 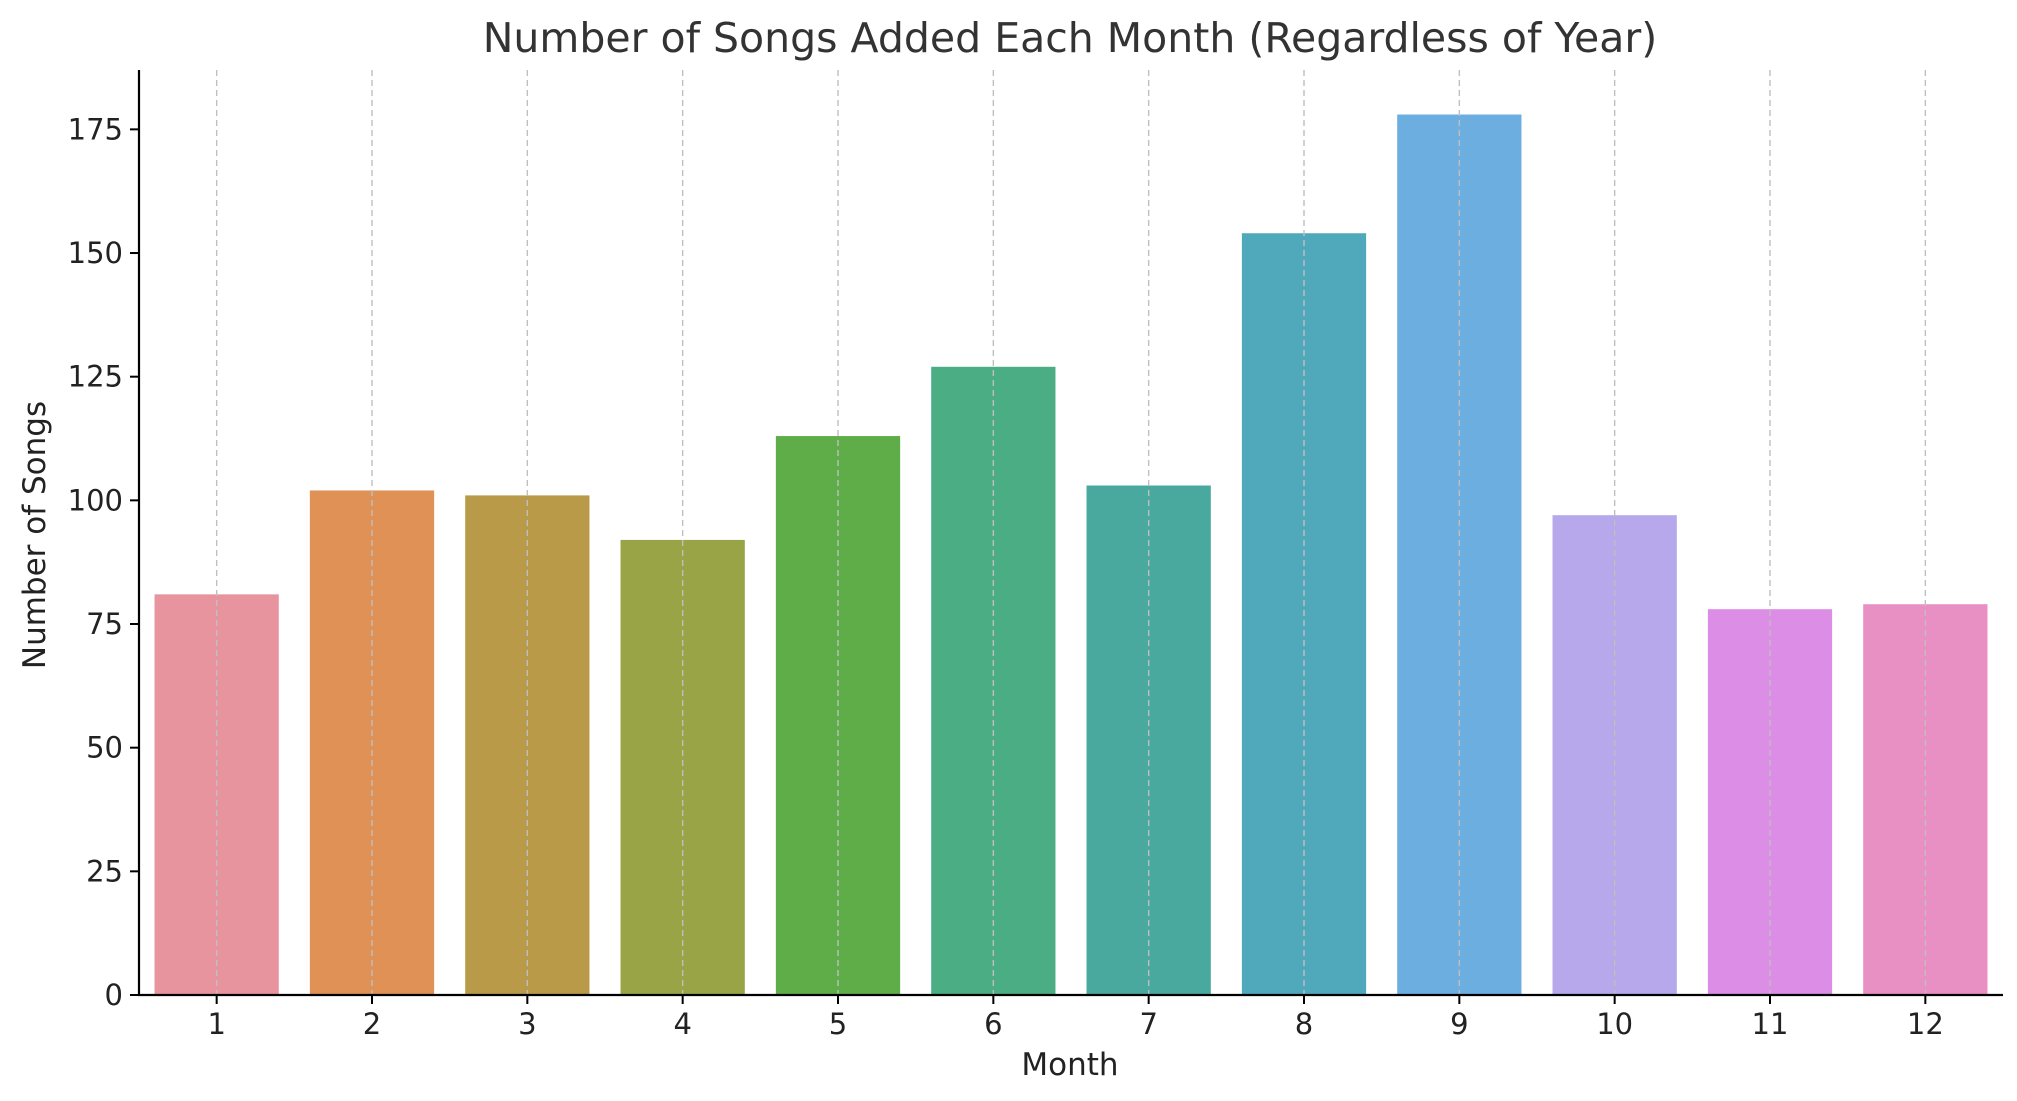 What do you see at coordinates (838, 1024) in the screenshot?
I see `x-tick-label-5: 5` at bounding box center [838, 1024].